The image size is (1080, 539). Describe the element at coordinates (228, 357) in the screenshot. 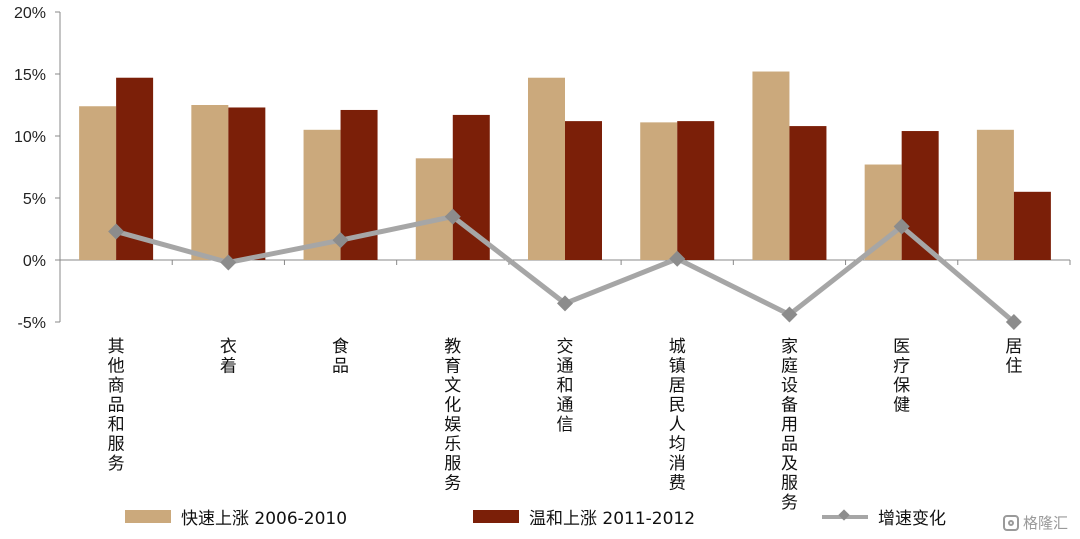

I see `category-label: 衣着` at that location.